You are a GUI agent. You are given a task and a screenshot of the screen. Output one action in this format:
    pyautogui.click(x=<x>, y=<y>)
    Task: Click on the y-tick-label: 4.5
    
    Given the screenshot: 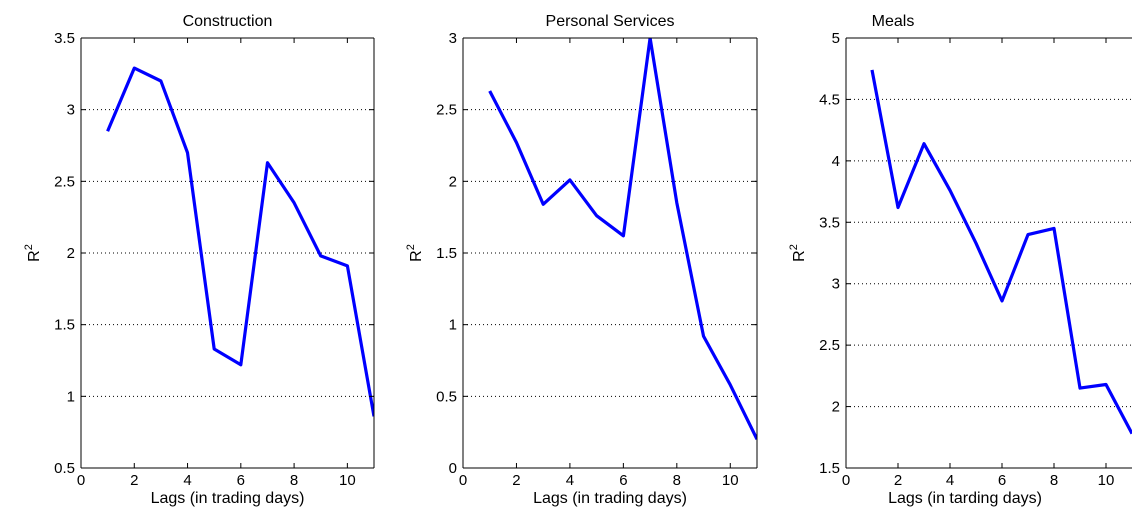 What is the action you would take?
    pyautogui.click(x=829, y=99)
    